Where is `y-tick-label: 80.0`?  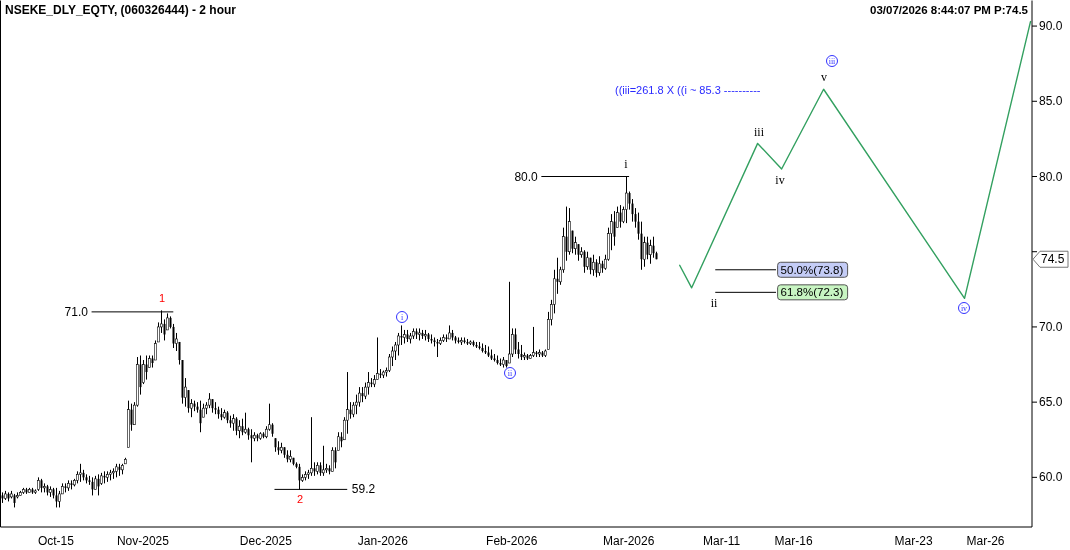
y-tick-label: 80.0 is located at coordinates (1051, 176).